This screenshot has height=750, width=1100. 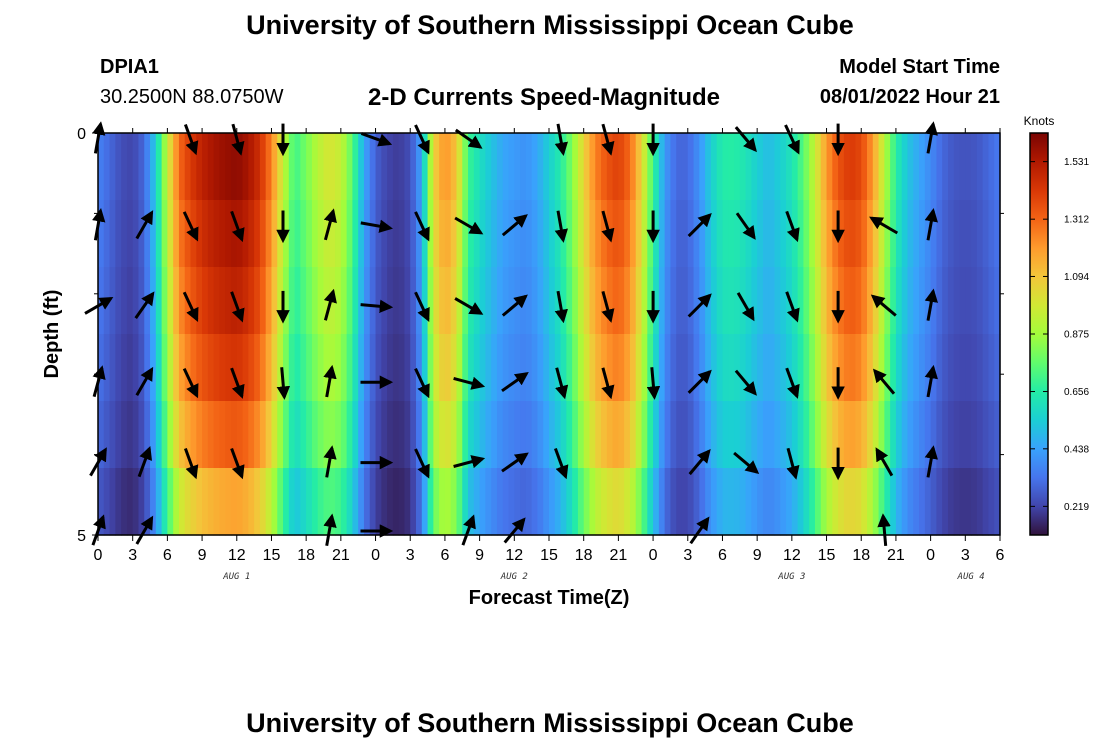 I want to click on station-coordinates: 30.2500N 88.0750W, so click(x=192, y=97).